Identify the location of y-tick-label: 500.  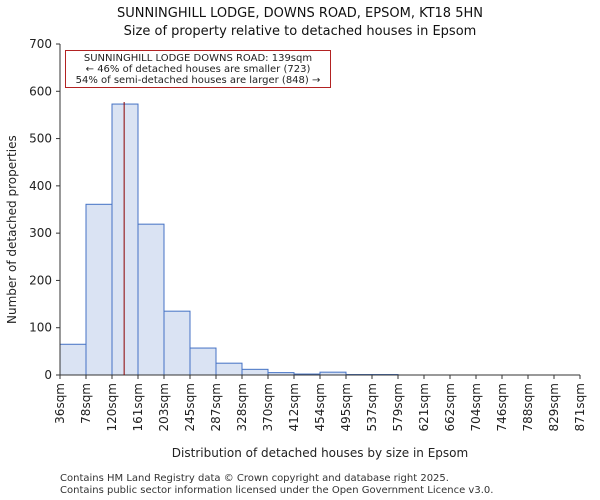
(40, 139).